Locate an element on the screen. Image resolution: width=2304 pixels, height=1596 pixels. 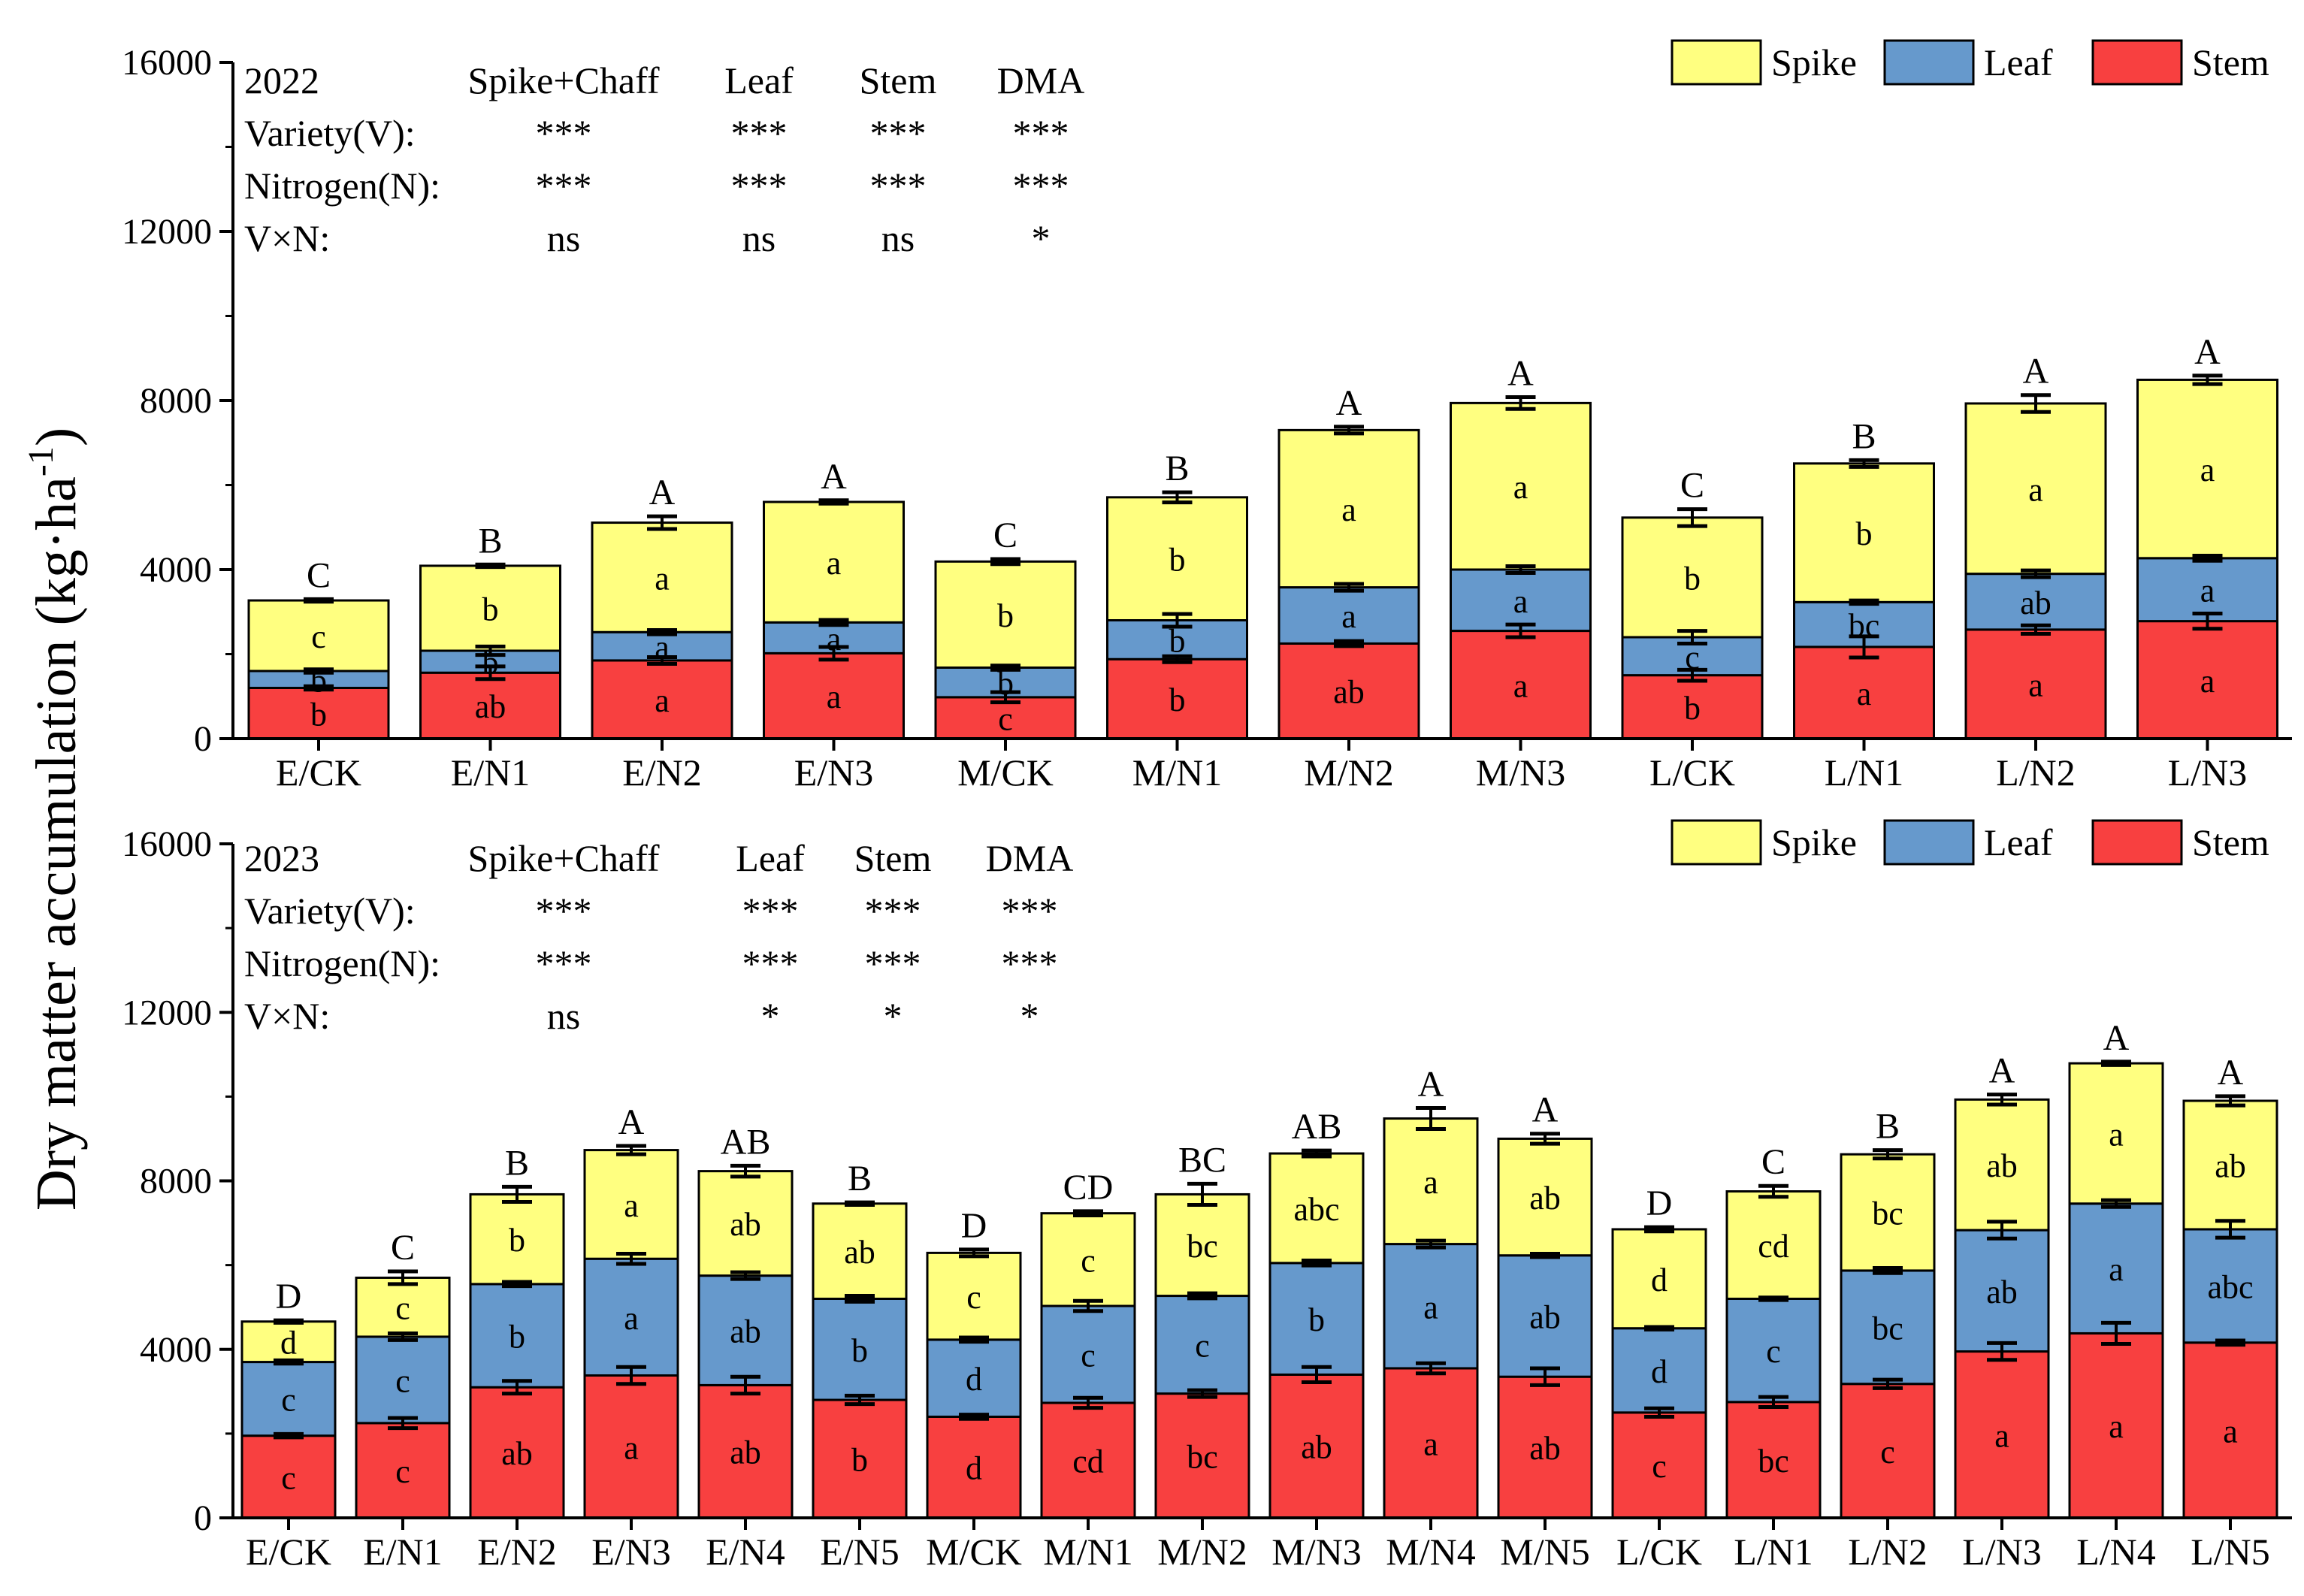
sig-letter-leaf: b is located at coordinates (490, 663).